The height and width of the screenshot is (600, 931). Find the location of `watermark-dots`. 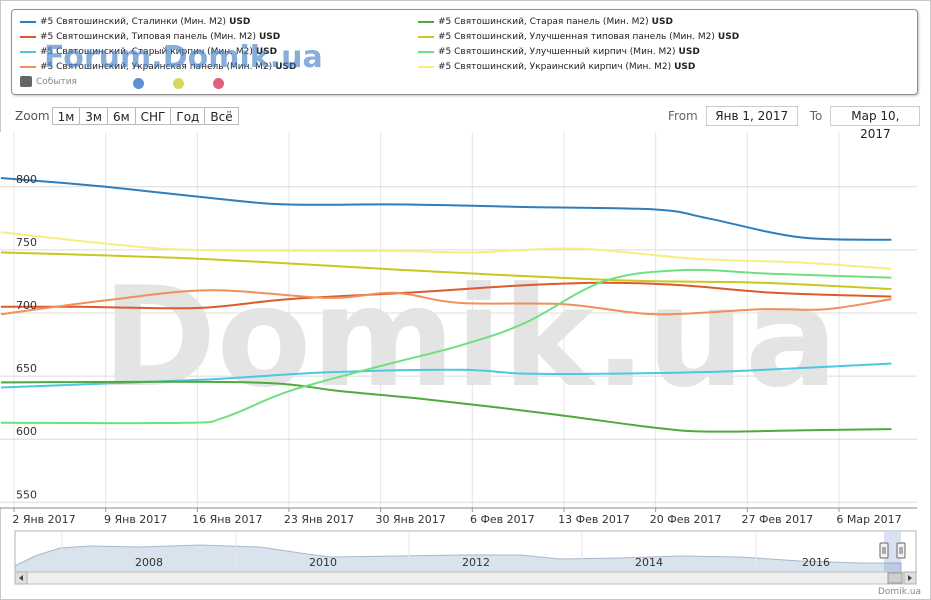

watermark-dots is located at coordinates (178, 83).